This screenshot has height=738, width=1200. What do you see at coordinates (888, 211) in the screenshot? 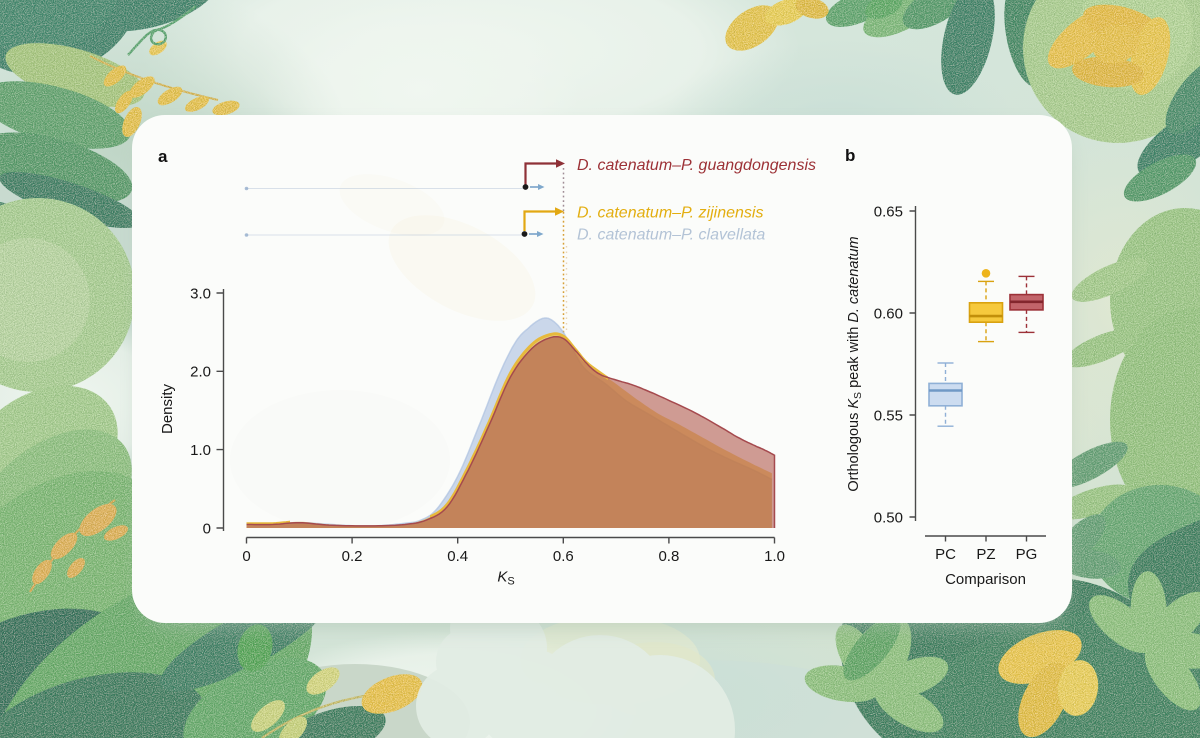
I see `svg-text: 0.65` at bounding box center [888, 211].